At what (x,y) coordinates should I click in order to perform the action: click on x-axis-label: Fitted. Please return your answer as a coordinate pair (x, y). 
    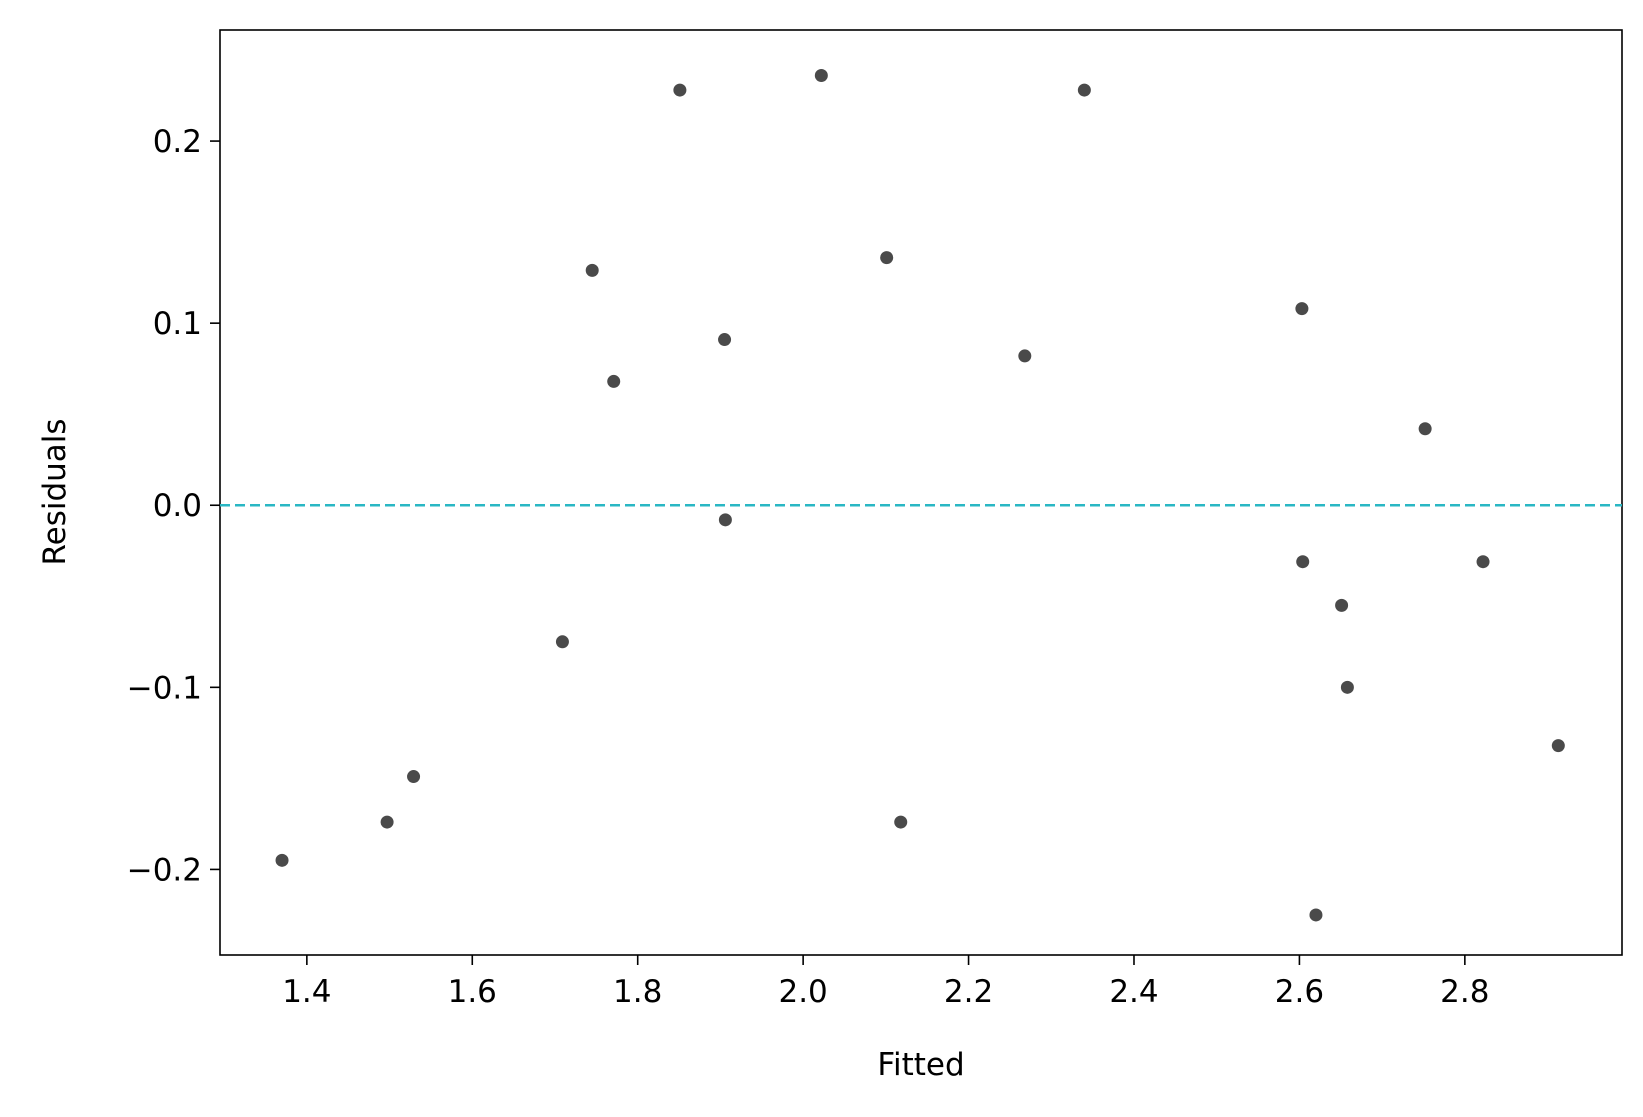
    Looking at the image, I should click on (920, 1065).